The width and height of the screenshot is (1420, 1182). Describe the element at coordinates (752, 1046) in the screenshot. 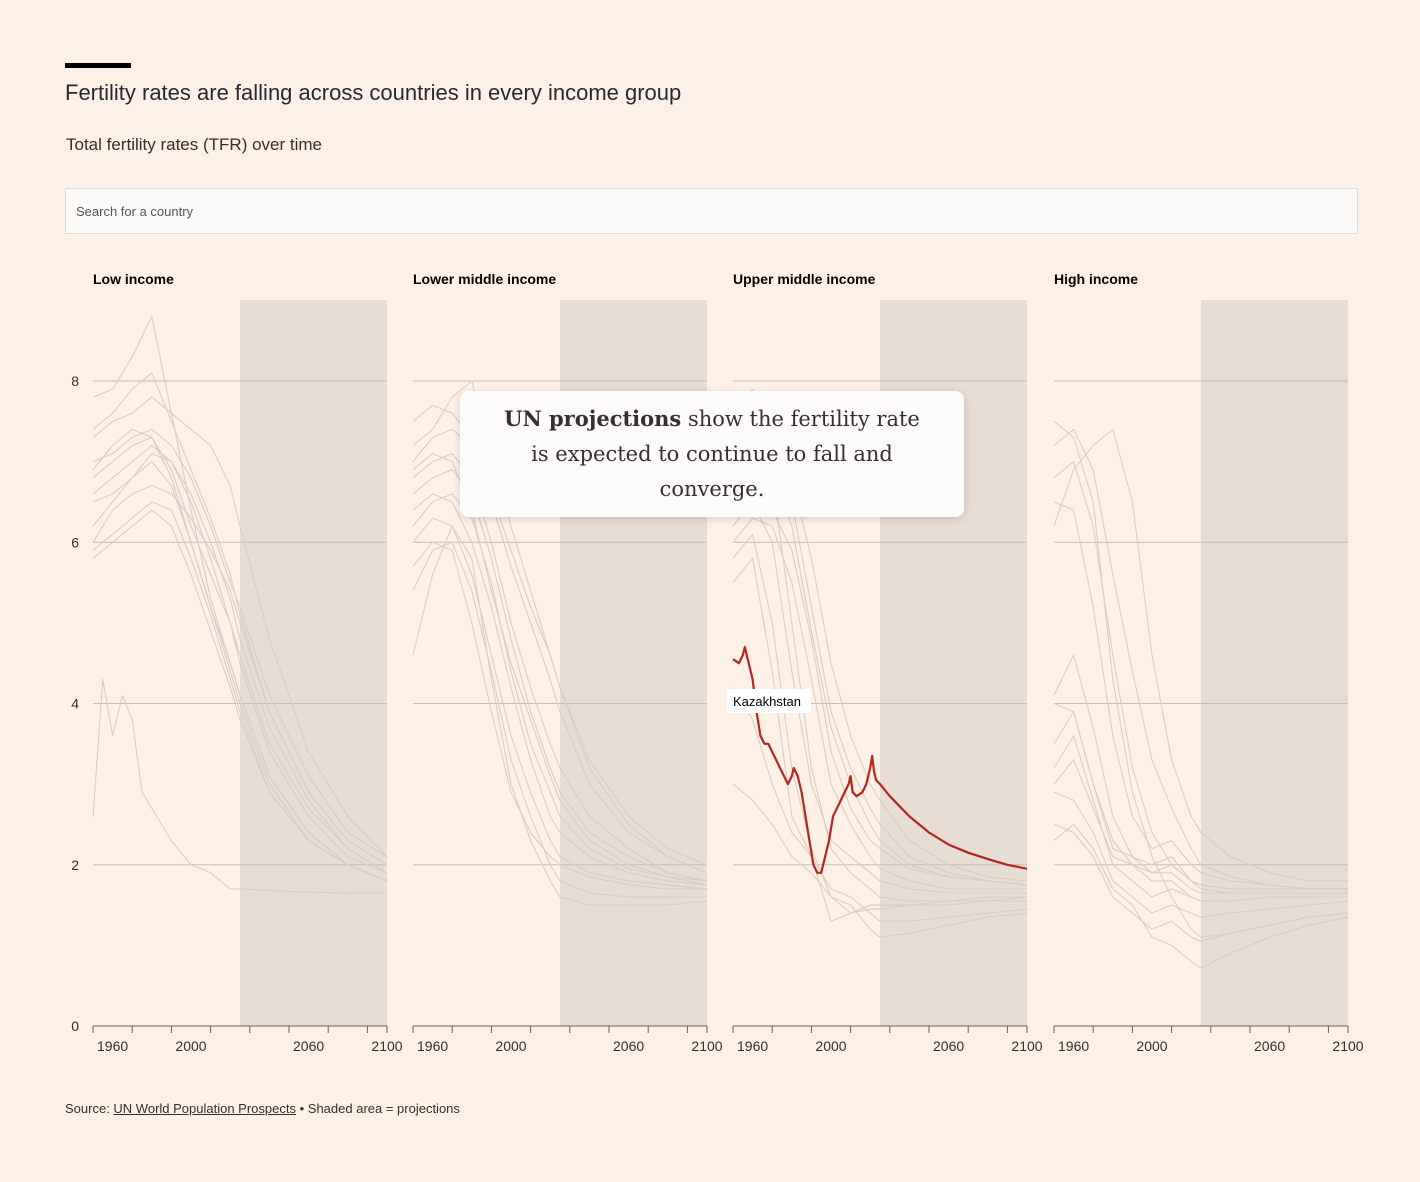

I see `x-tick-label-2-1960: 1960` at that location.